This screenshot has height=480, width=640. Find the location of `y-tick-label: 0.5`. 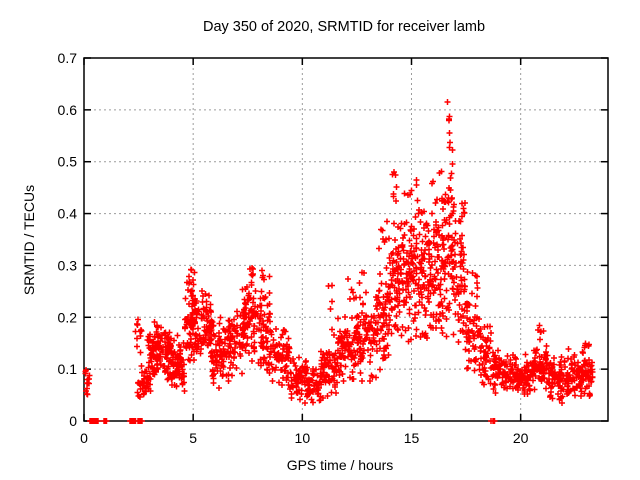

y-tick-label: 0.5 is located at coordinates (68, 162).